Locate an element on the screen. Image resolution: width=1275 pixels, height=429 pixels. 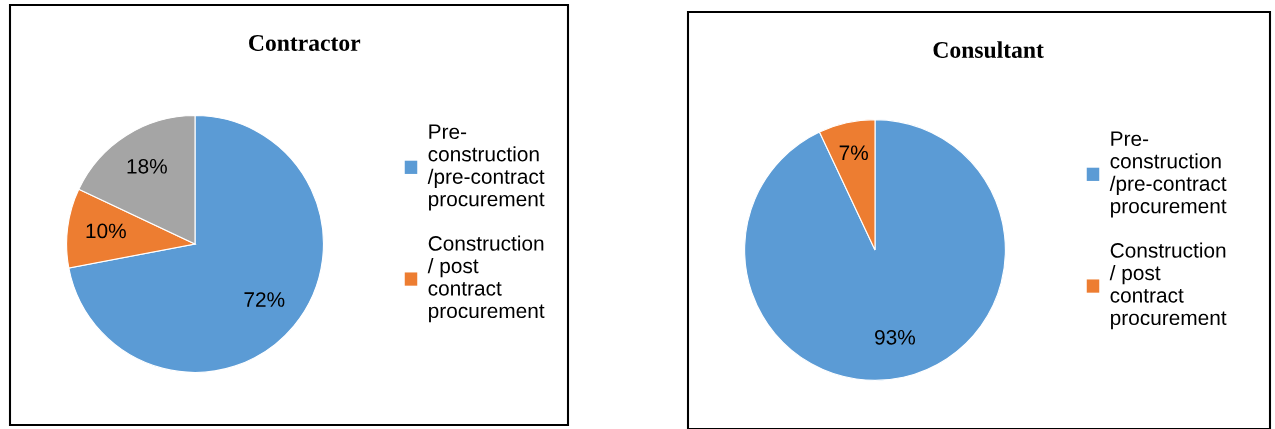
chart-title: Consultant is located at coordinates (988, 49).